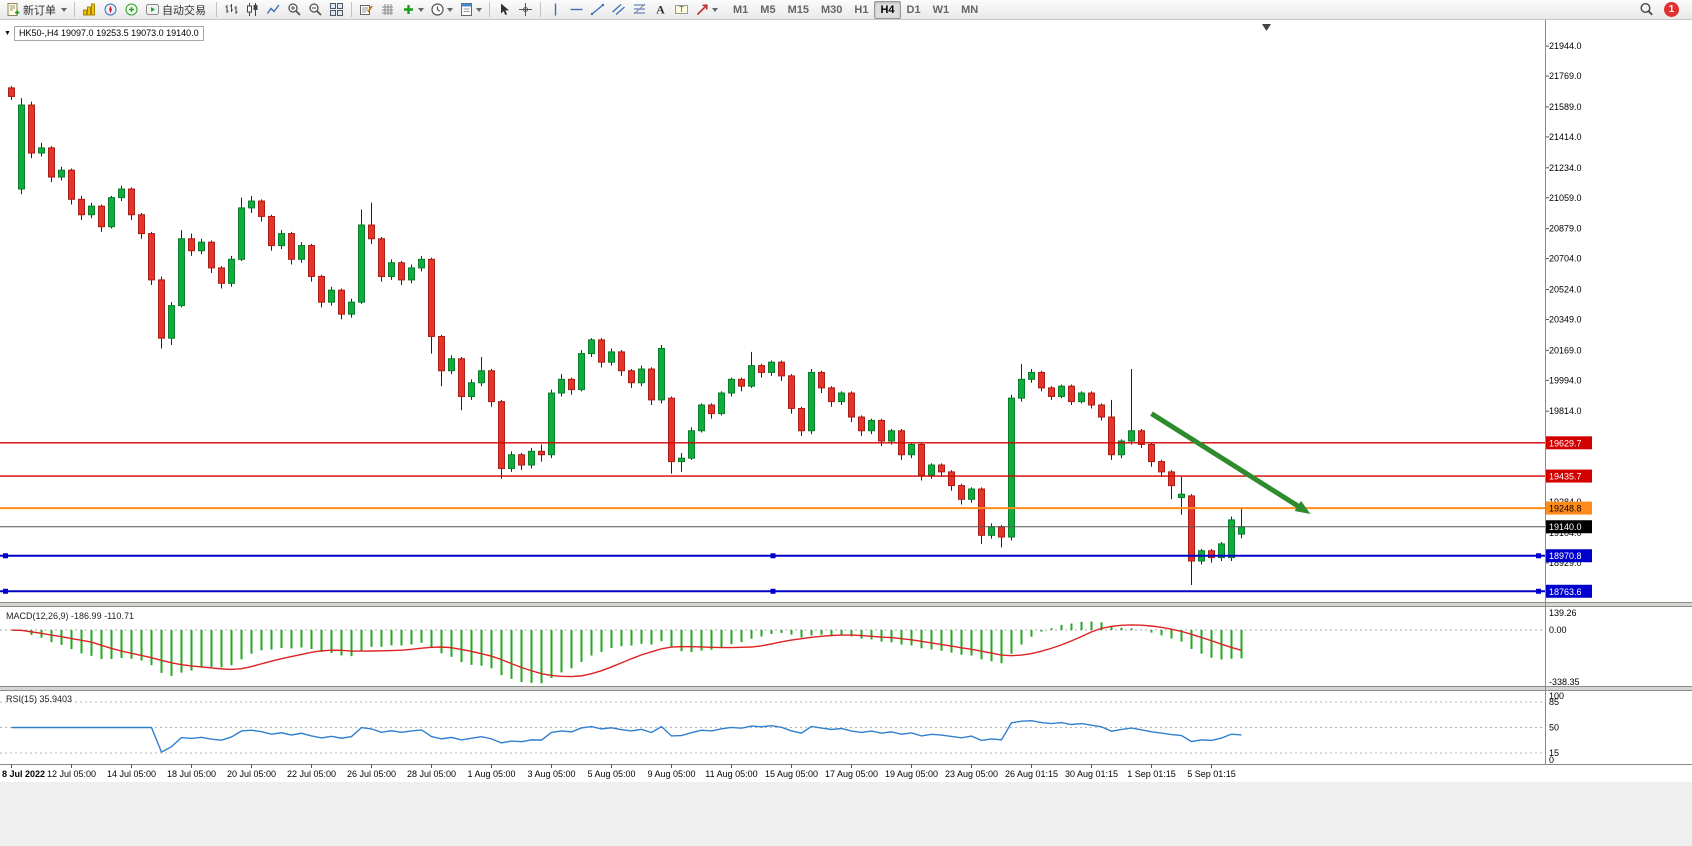 The image size is (1692, 846). What do you see at coordinates (597, 10) in the screenshot?
I see `trendline-button` at bounding box center [597, 10].